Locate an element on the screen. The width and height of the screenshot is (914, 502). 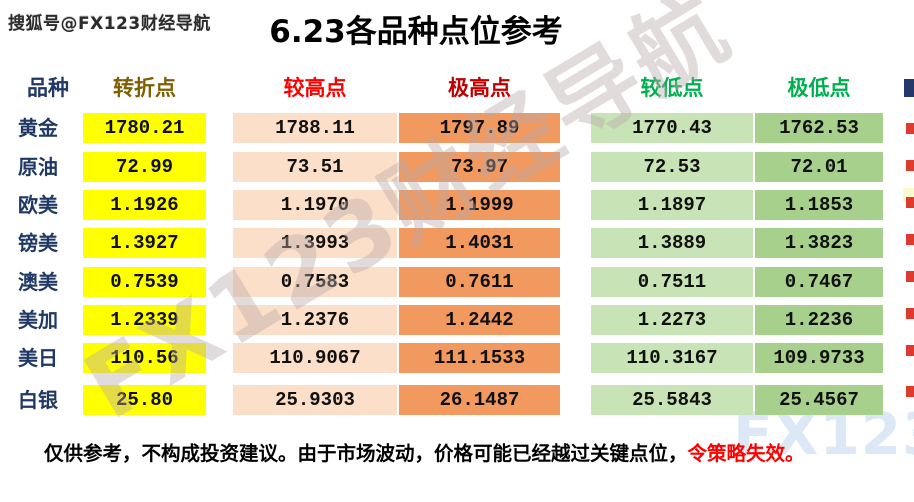
pivot-cell: 1.3927 is located at coordinates (144, 243).